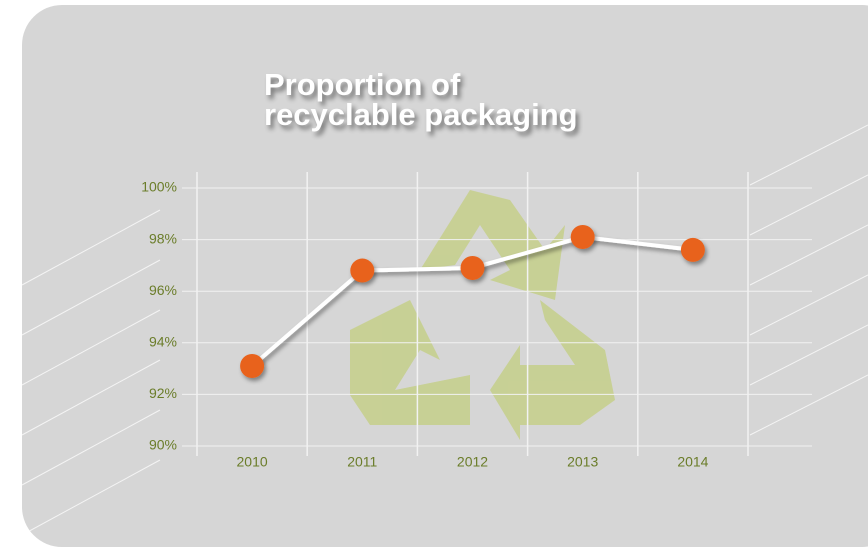 The width and height of the screenshot is (868, 547). Describe the element at coordinates (163, 290) in the screenshot. I see `y-tick-label: 96%` at that location.